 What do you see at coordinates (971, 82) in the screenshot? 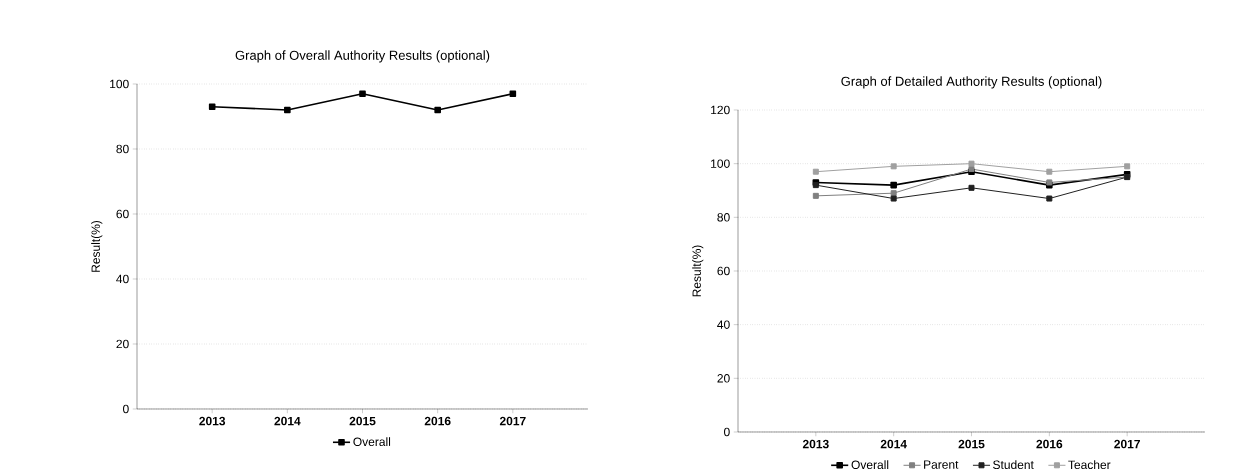
I see `chart-title: Graph of Detailed Authority Results (optional)` at bounding box center [971, 82].